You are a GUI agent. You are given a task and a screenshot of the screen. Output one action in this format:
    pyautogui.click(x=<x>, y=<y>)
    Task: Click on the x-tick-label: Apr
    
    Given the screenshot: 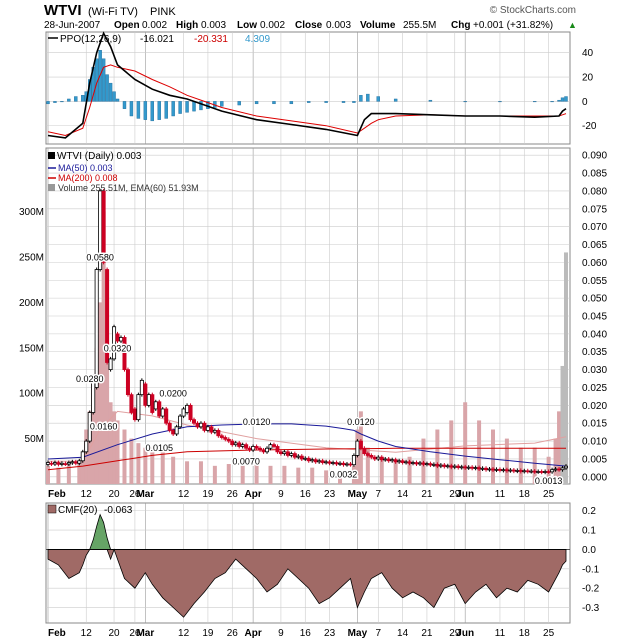 What is the action you would take?
    pyautogui.click(x=252, y=494)
    